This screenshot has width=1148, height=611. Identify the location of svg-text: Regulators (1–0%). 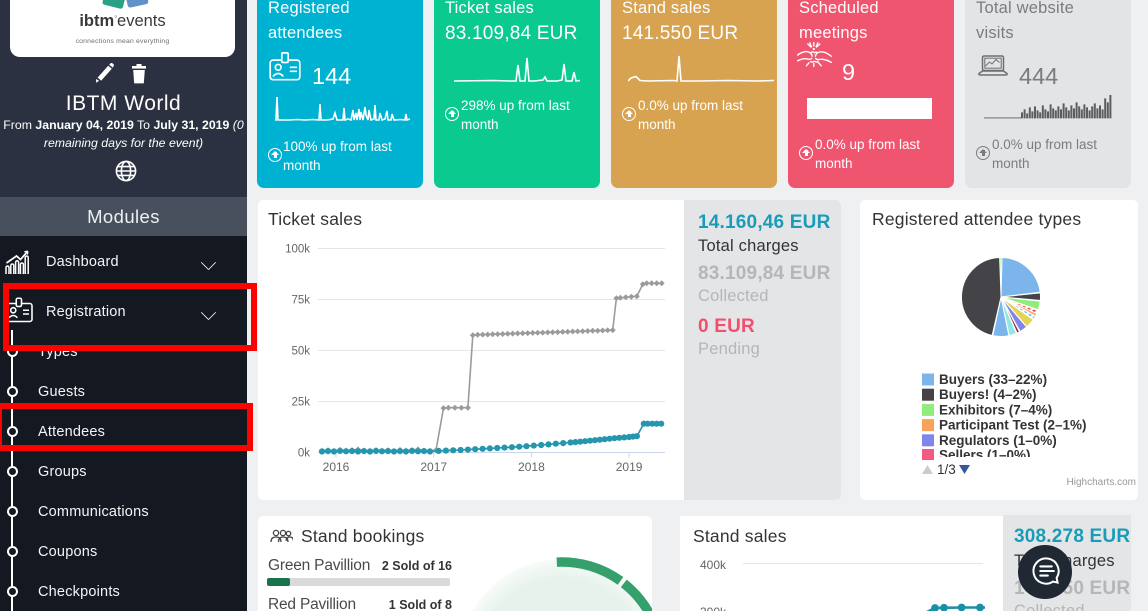
(998, 440).